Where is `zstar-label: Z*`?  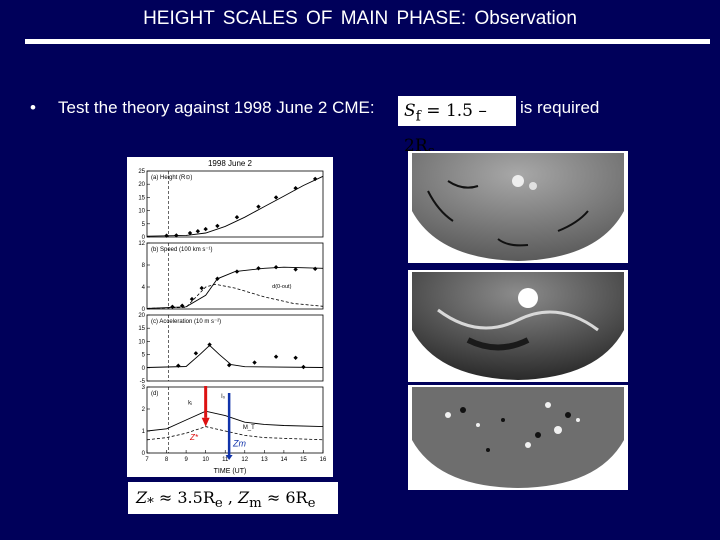 zstar-label: Z* is located at coordinates (194, 437).